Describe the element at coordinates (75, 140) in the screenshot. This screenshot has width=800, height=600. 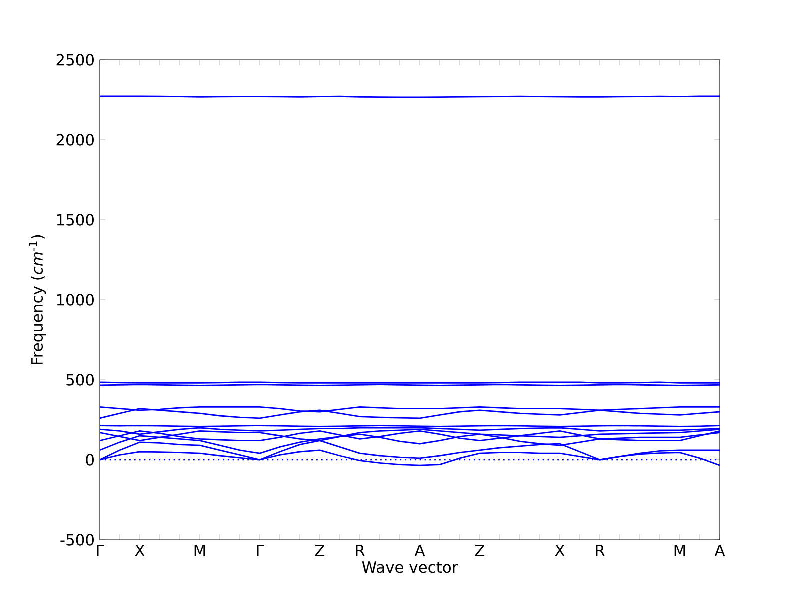
I see `y-tick-label: 2000` at that location.